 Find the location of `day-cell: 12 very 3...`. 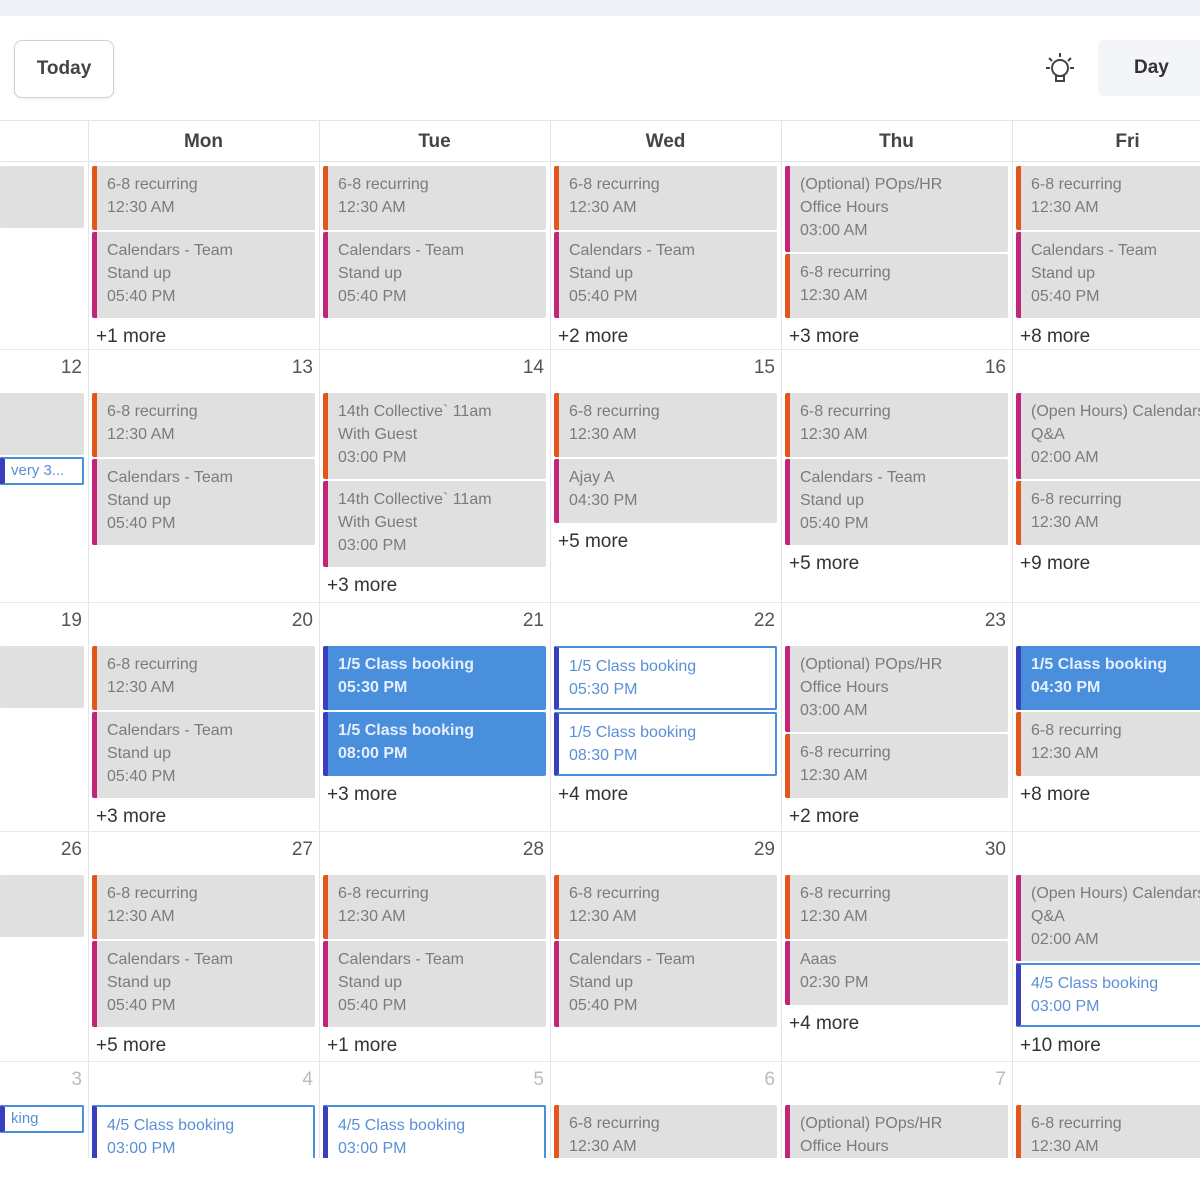

day-cell: 12 very 3... is located at coordinates (44, 475).